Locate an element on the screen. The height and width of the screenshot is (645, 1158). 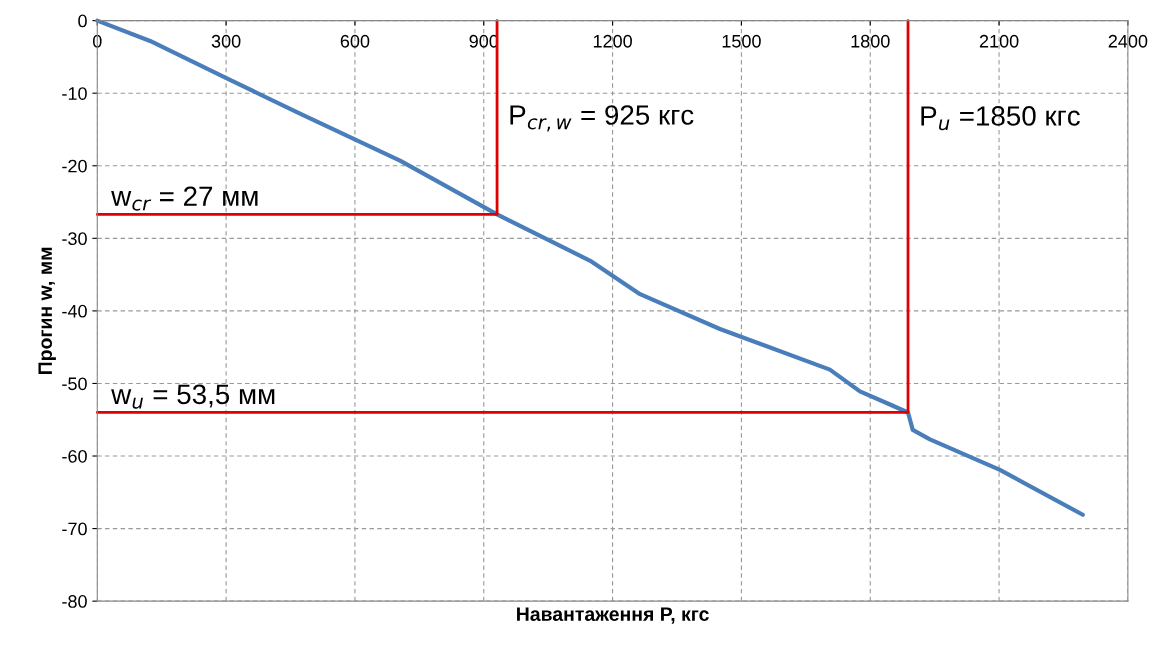
y-tick-label: -20 is located at coordinates (74, 166).